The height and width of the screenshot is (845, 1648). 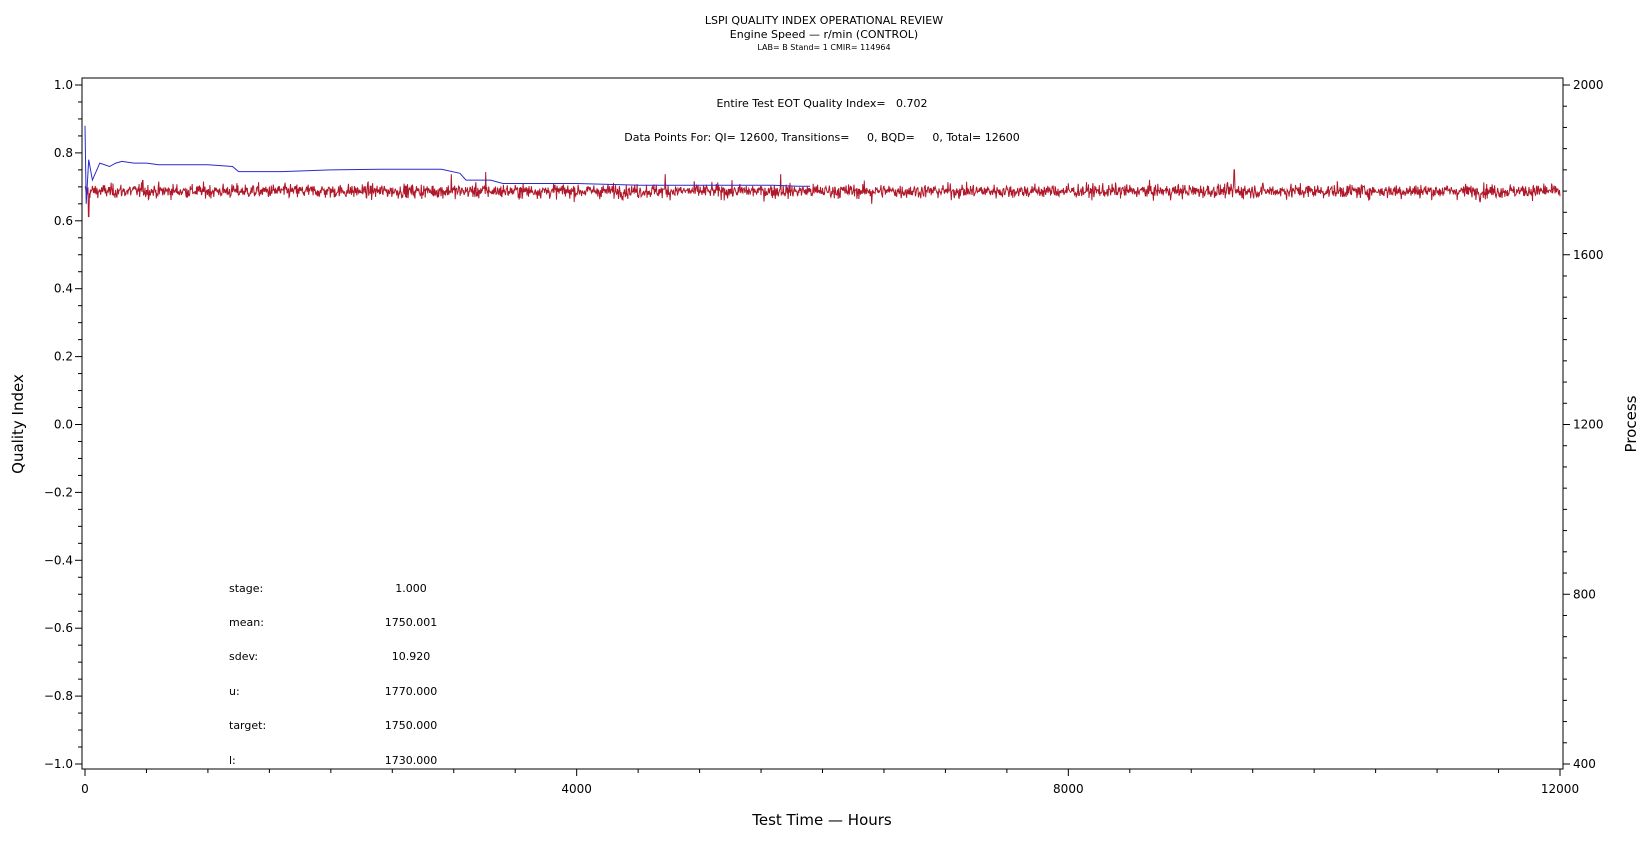 What do you see at coordinates (63, 85) in the screenshot?
I see `y-left-tick-label: 1.0` at bounding box center [63, 85].